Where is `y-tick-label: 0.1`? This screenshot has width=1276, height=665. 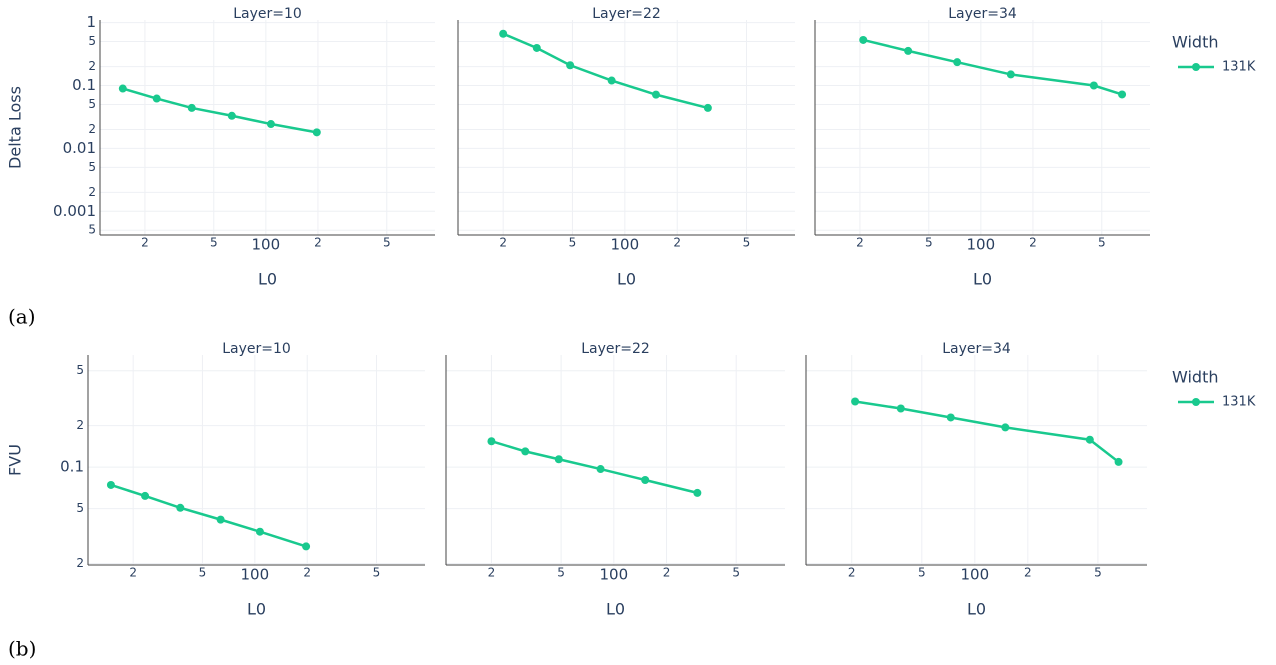 y-tick-label: 0.1 is located at coordinates (84, 85).